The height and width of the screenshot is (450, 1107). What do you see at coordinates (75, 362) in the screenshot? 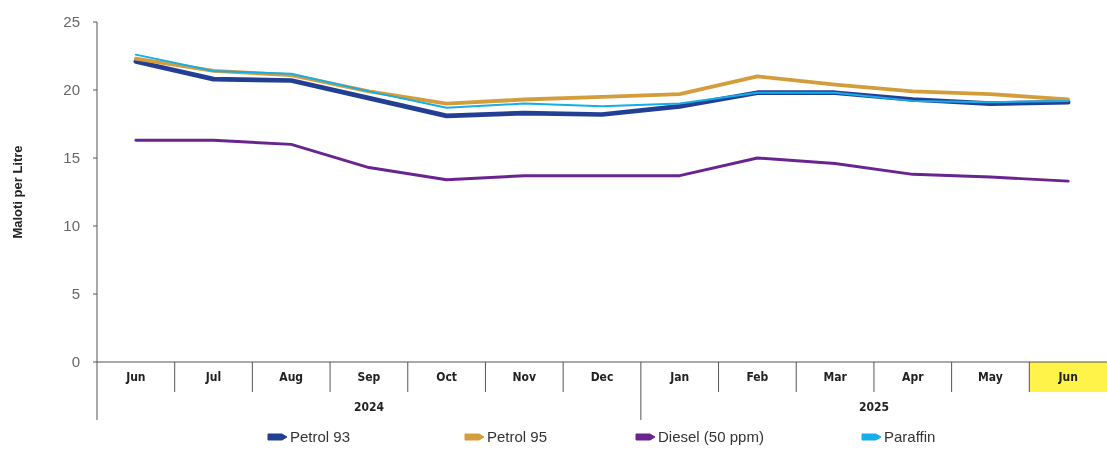
I see `y-tick-label: 0` at bounding box center [75, 362].